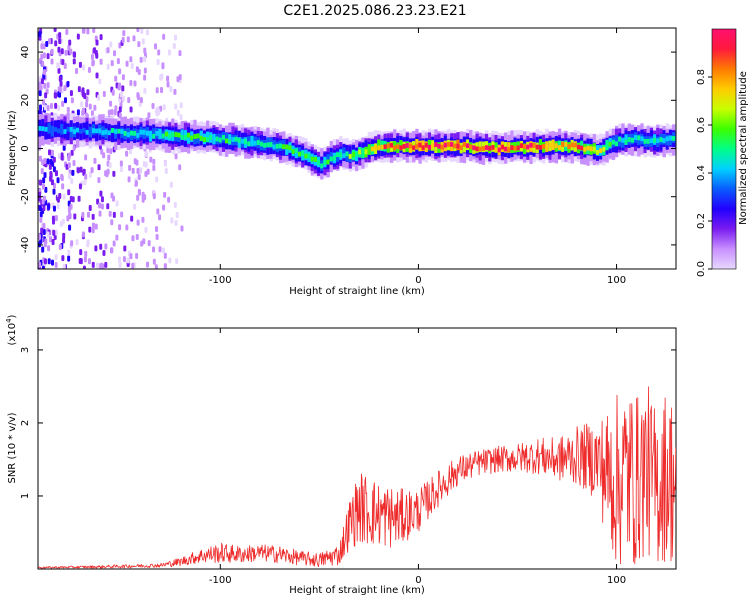  Describe the element at coordinates (25, 423) in the screenshot. I see `snr-y-tick-label: 2` at that location.